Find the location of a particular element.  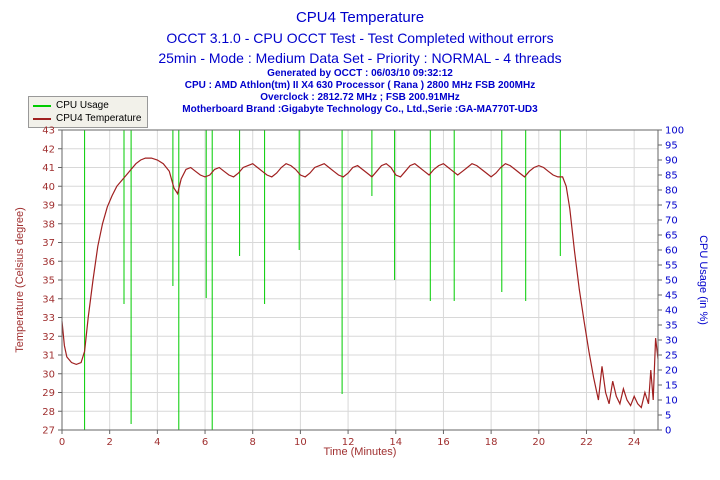

svg-text: 39 is located at coordinates (48, 206).